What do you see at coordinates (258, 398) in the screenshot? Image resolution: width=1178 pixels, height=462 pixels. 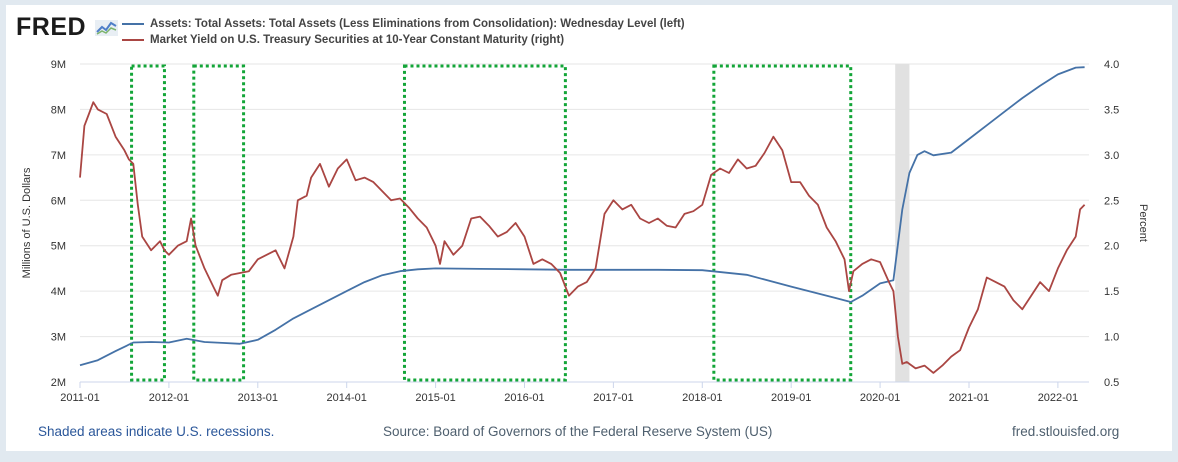 I see `x-tick-label: 2013-01` at bounding box center [258, 398].